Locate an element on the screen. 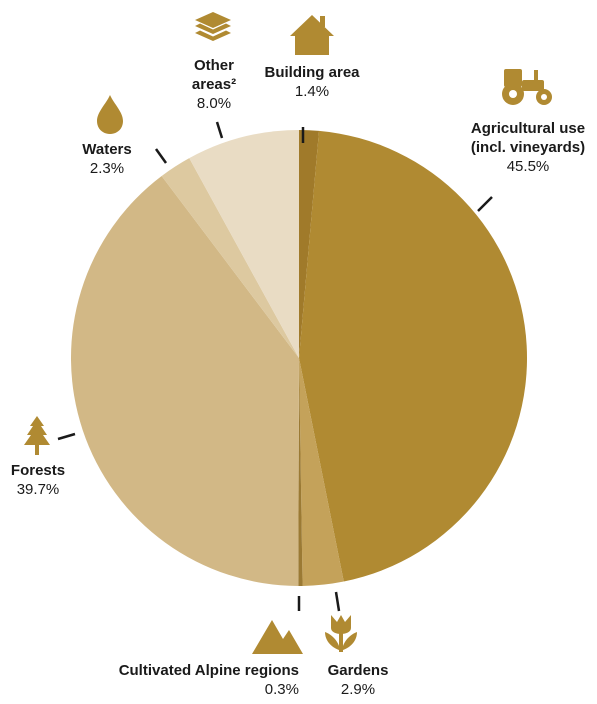  label-cultivated-alpine-regions: Cultivated Alpine regions 0.3% is located at coordinates (209, 680).